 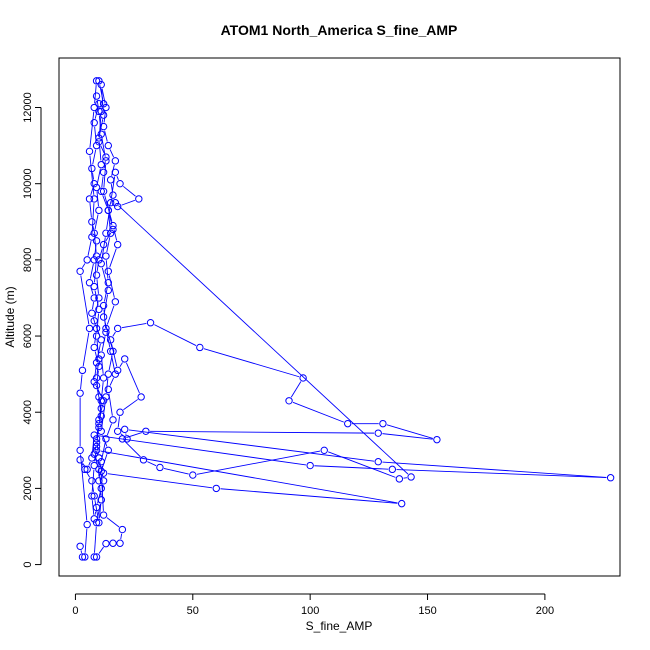 What do you see at coordinates (28, 183) in the screenshot?
I see `y-tick-label: 10000` at bounding box center [28, 183].